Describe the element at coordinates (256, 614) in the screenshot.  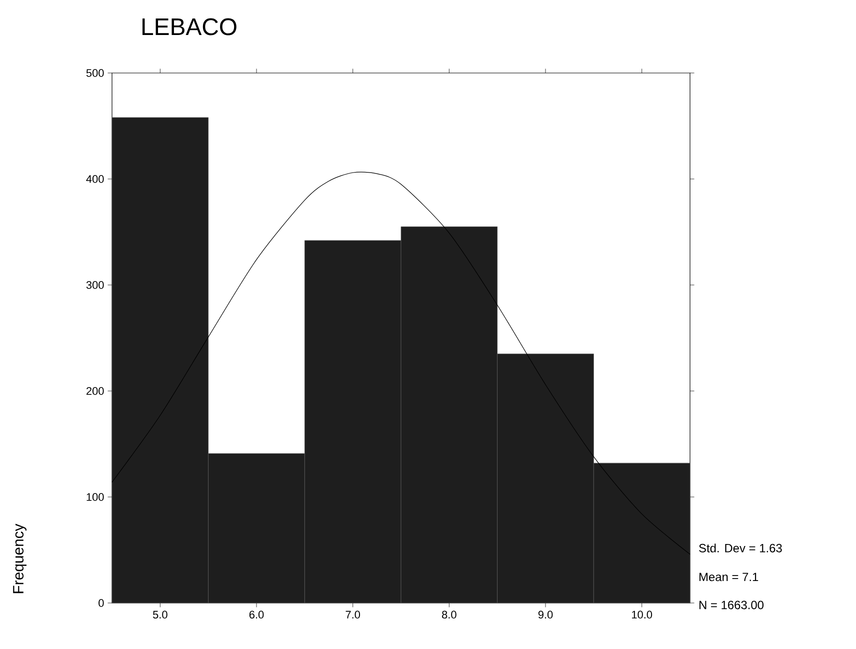
I see `x-tick-label: 6.0` at that location.